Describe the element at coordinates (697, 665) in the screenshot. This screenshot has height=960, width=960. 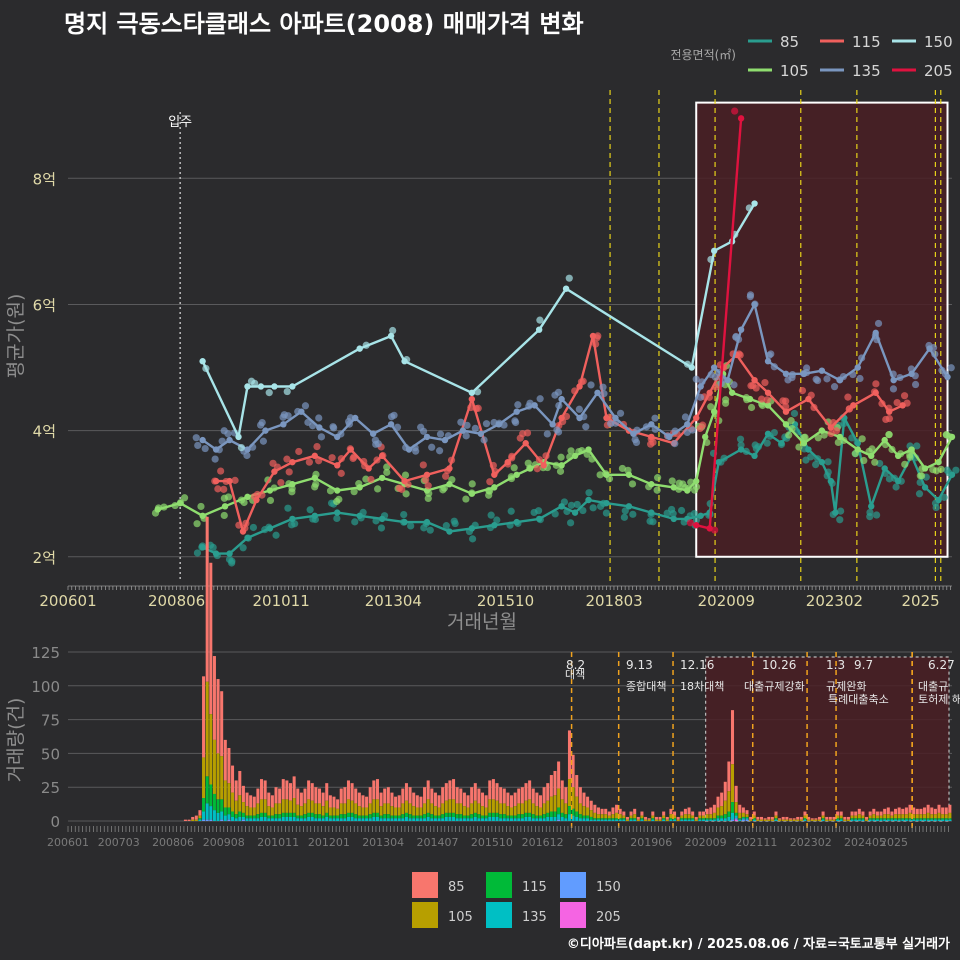
I see `annotation-date: 12.16` at that location.